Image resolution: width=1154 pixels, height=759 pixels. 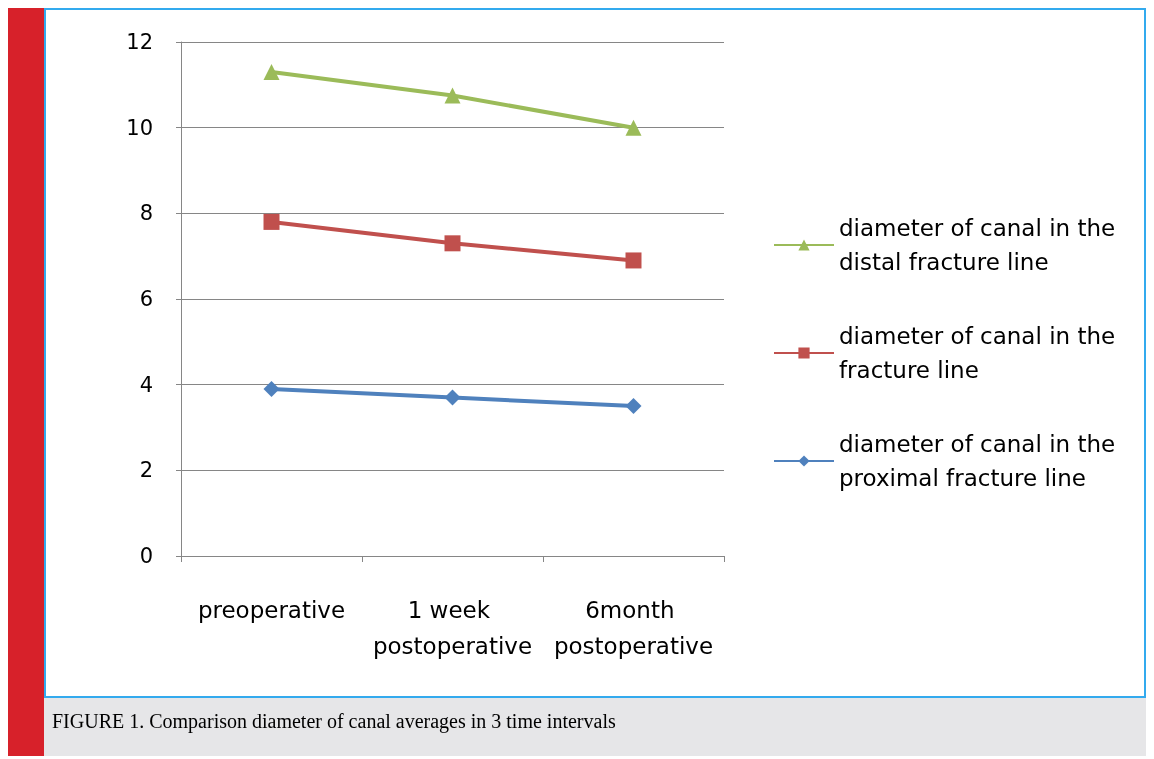 I want to click on y-tick-label: 8, so click(x=146, y=213).